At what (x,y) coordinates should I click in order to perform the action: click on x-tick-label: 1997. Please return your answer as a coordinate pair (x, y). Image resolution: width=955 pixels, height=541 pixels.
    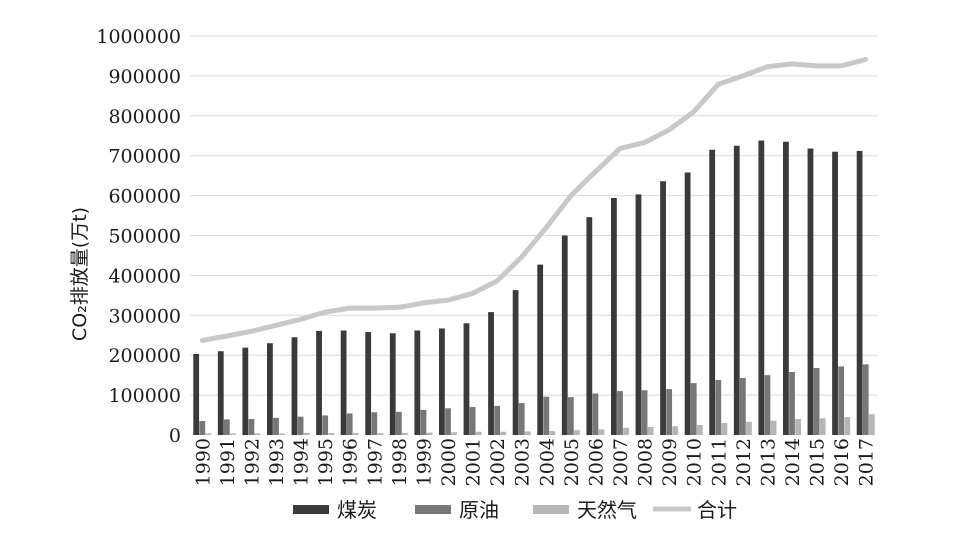
    Looking at the image, I should click on (375, 462).